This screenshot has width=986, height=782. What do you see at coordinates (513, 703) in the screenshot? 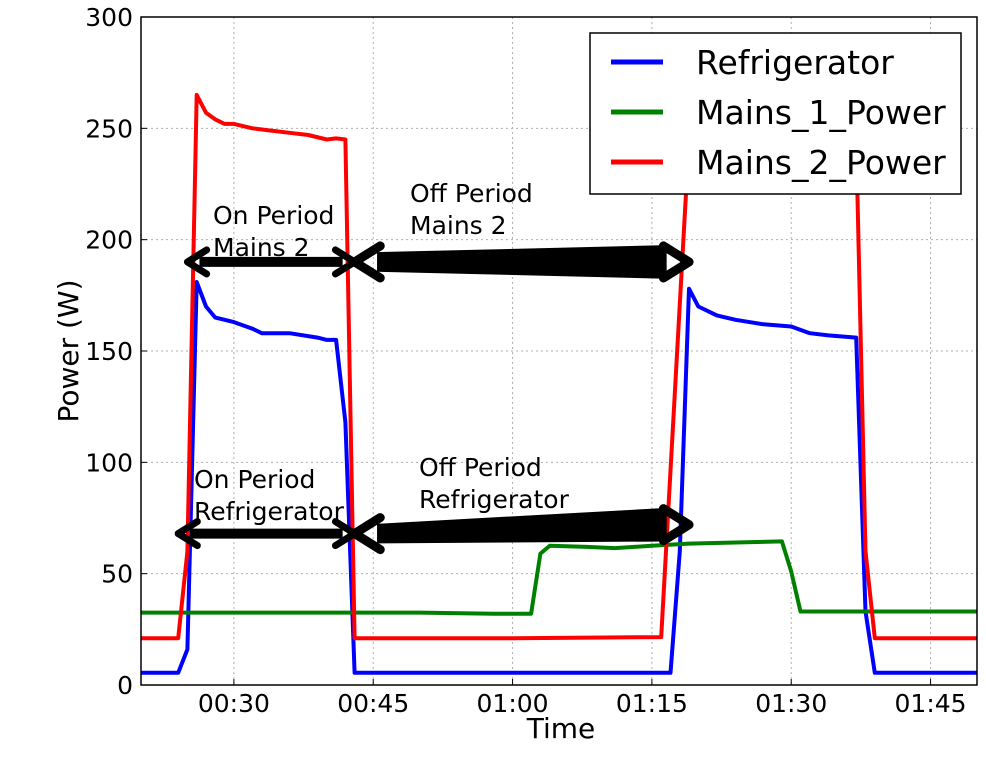
I see `x-tick-label: 01:00` at bounding box center [513, 703].